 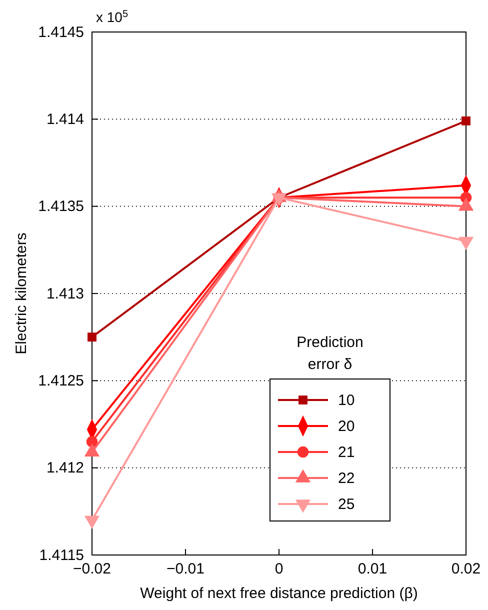 I want to click on legend-label: 10, so click(x=346, y=400).